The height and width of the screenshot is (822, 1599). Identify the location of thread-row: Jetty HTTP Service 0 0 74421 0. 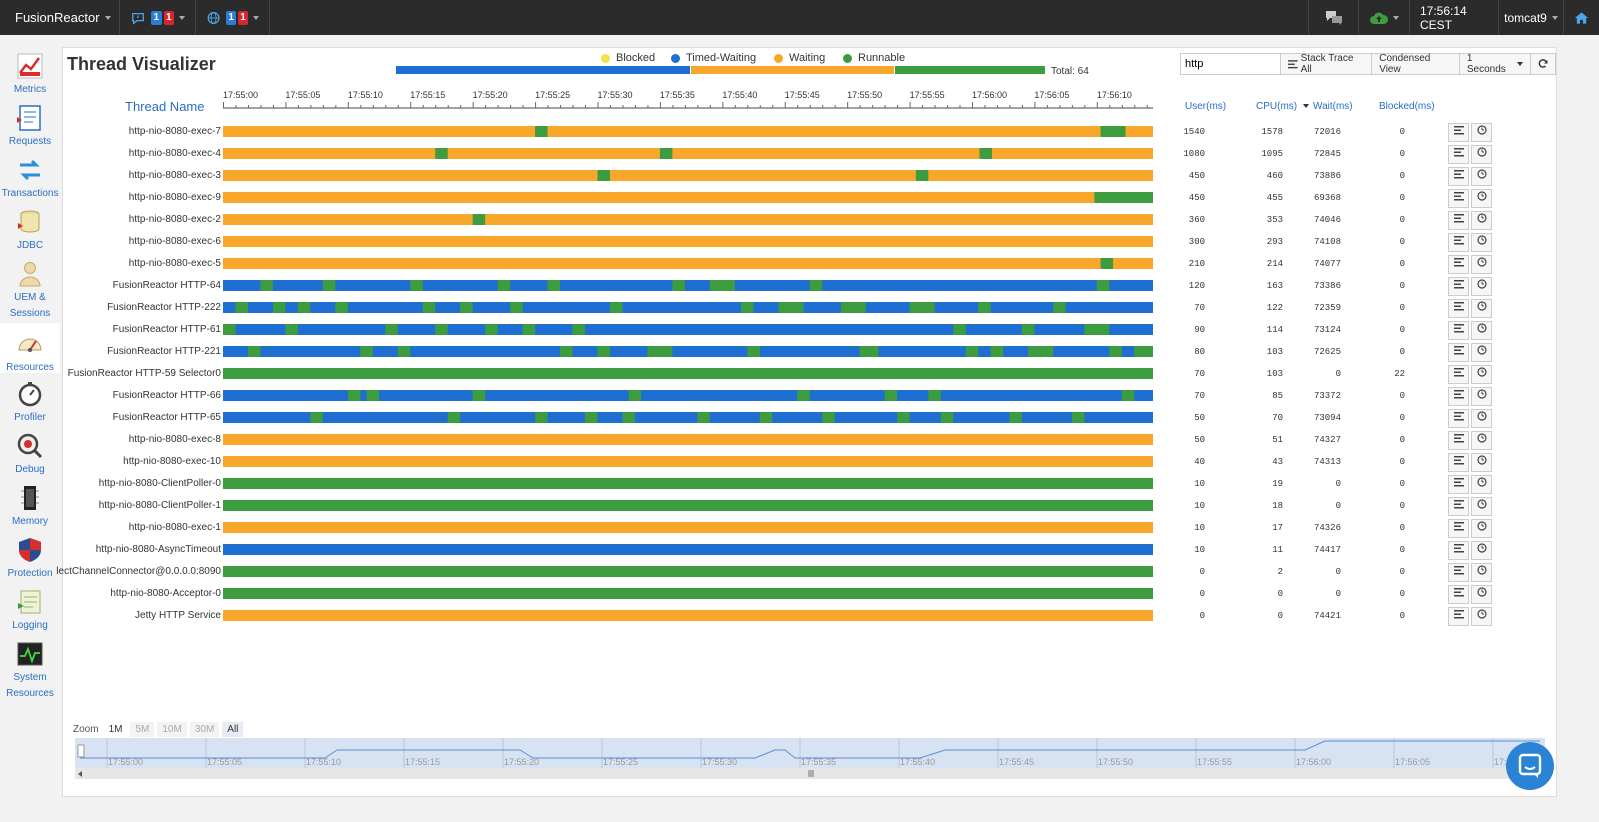
(810, 617).